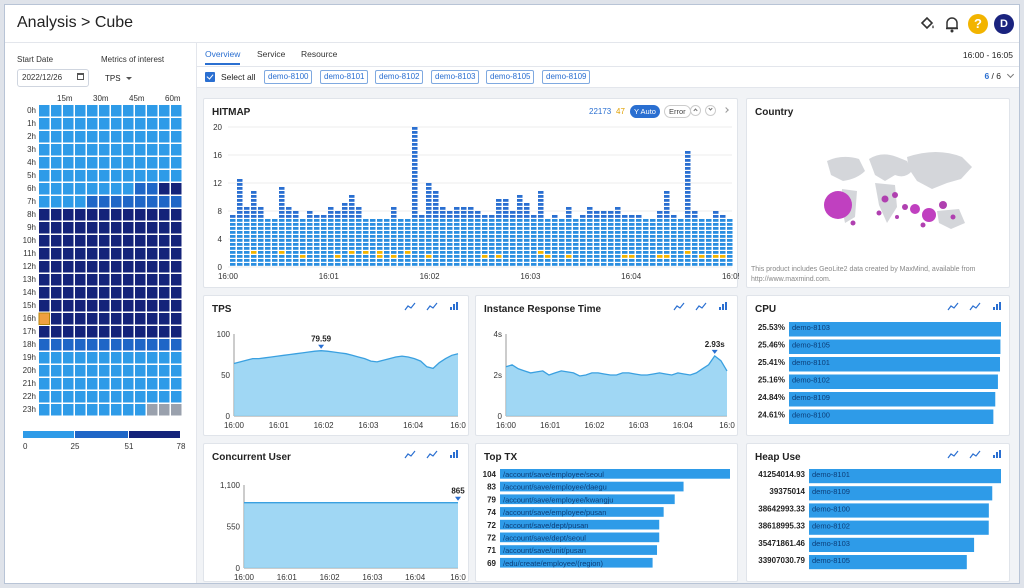 The image size is (1024, 588). I want to click on chevron-down-icon, so click(1010, 74).